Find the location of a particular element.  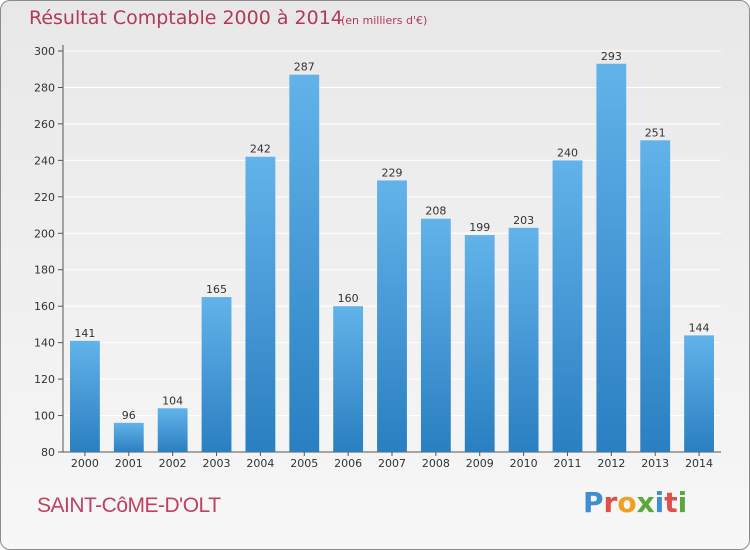

value-label-2011: 240 is located at coordinates (567, 152).